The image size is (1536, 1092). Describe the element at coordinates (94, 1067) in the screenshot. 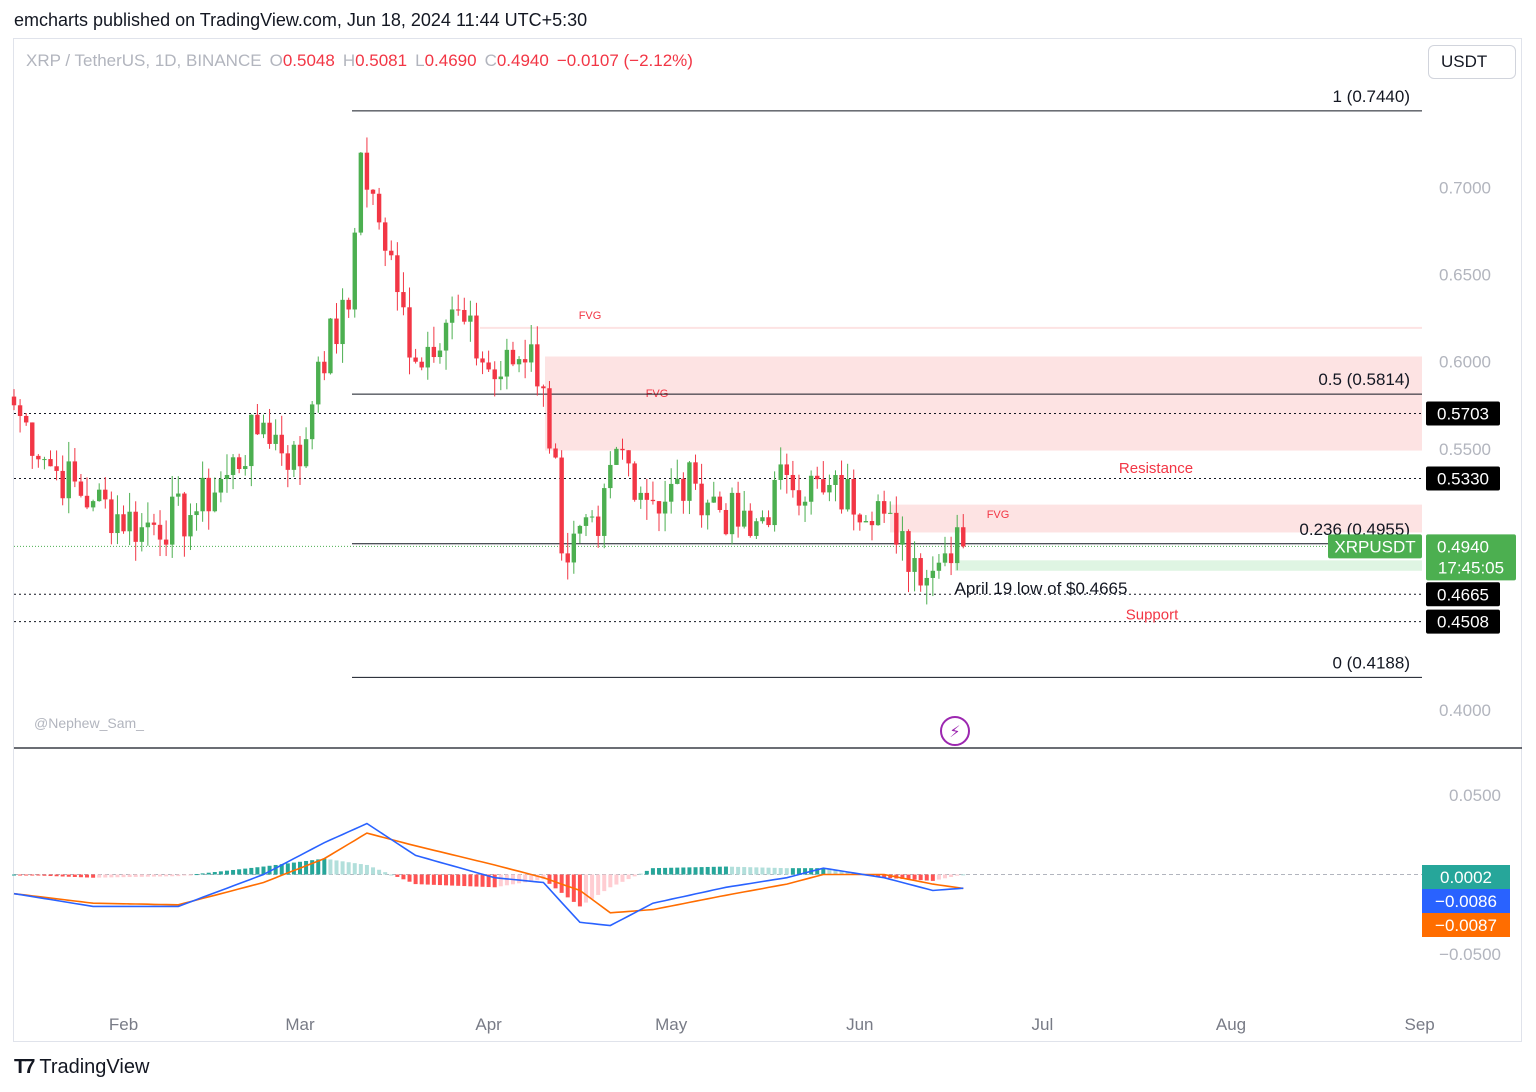

I see `footer-brand-text: TradingView` at that location.